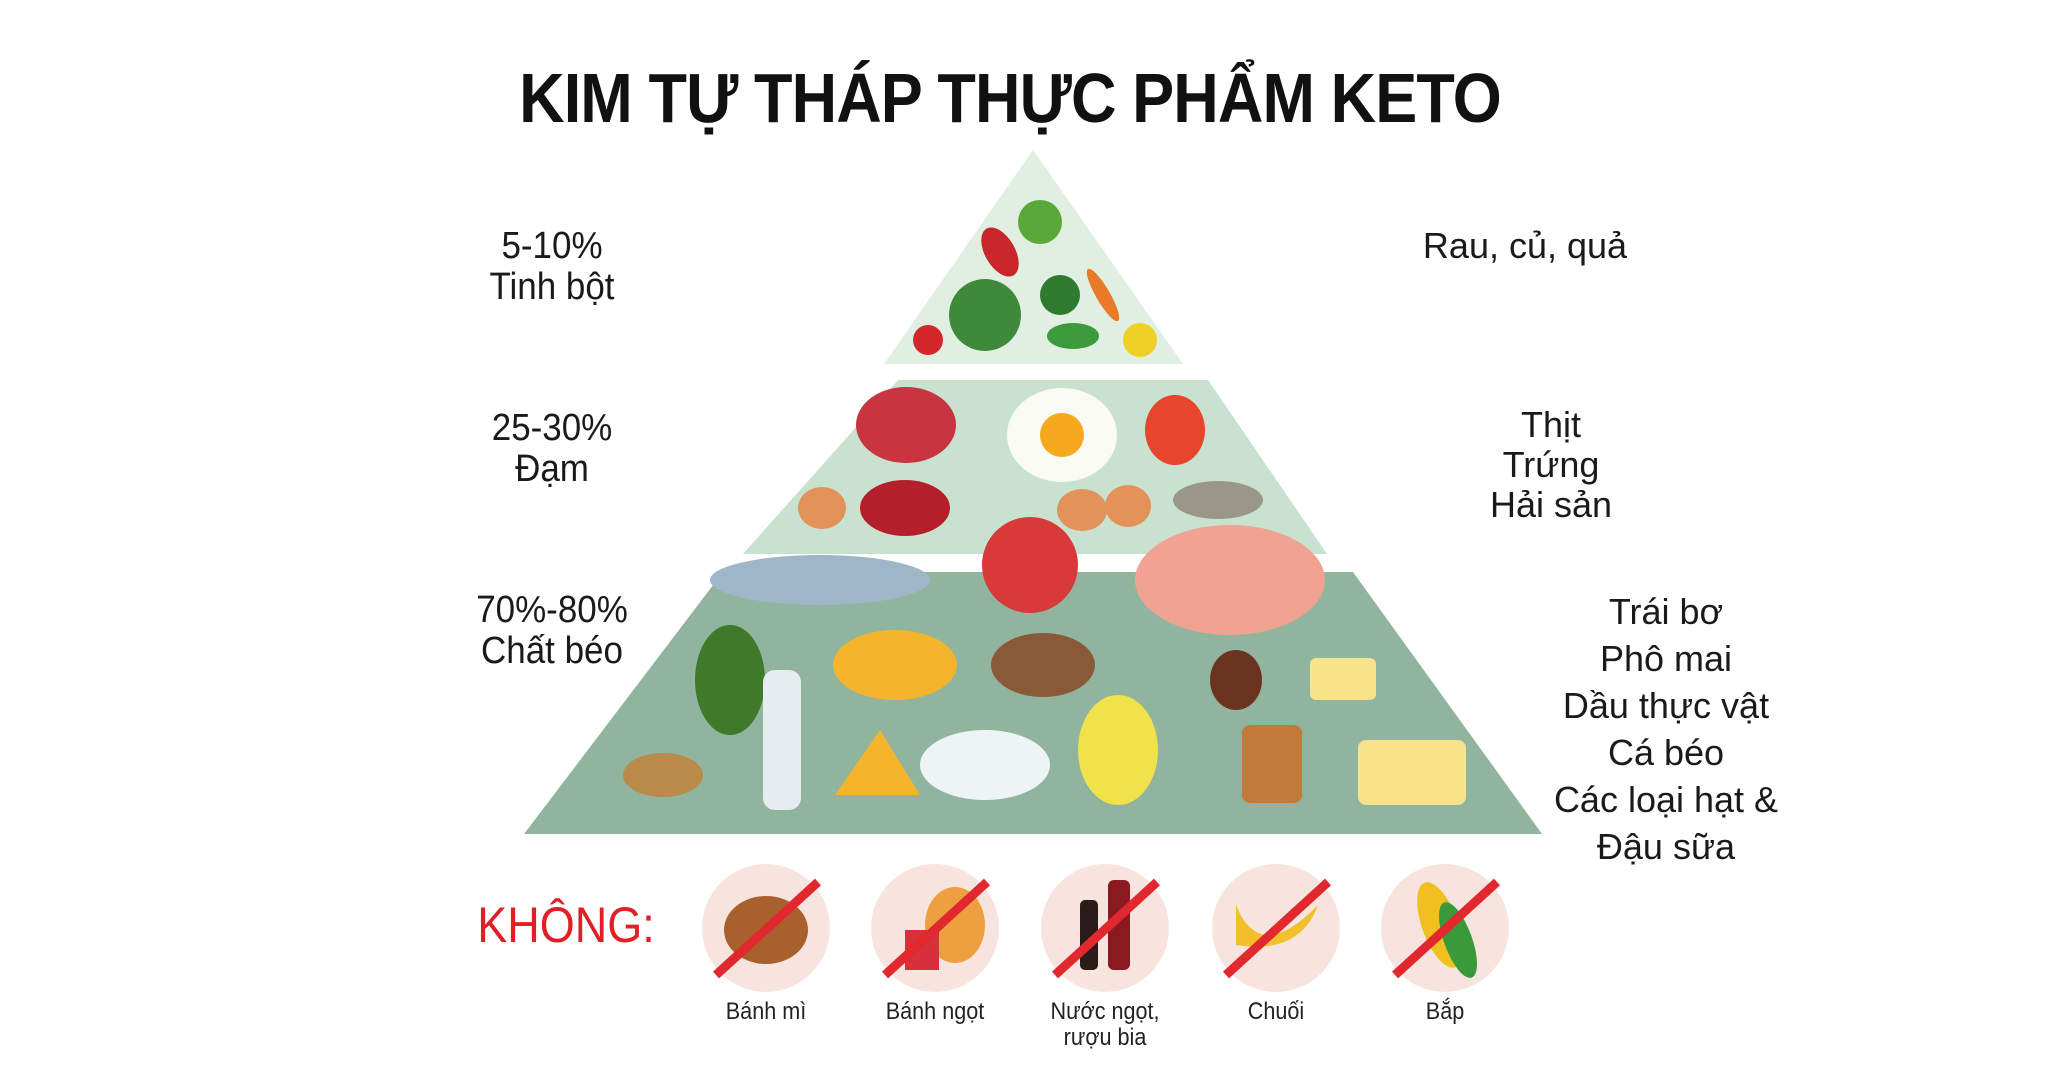 Image resolution: width=2048 pixels, height=1075 pixels. What do you see at coordinates (1276, 928) in the screenshot?
I see `banana-icon` at bounding box center [1276, 928].